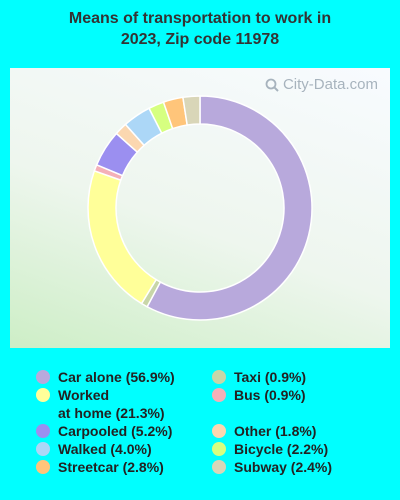 The image size is (400, 500). What do you see at coordinates (115, 431) in the screenshot?
I see `legend-label: Carpooled (5.2%)` at bounding box center [115, 431].